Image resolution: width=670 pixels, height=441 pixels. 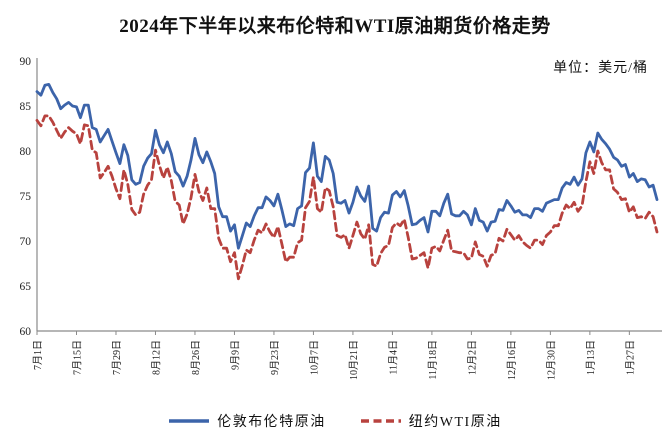 I want to click on svg-text: 11月4日, so click(x=393, y=357).